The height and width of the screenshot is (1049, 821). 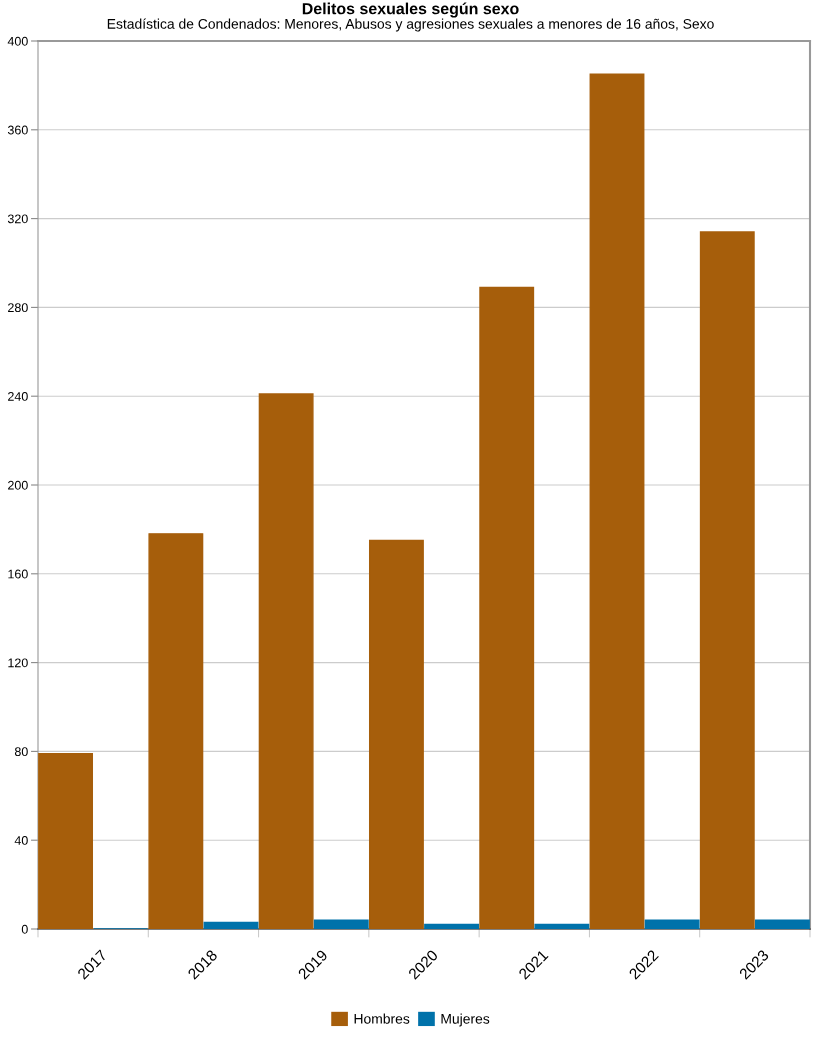 I want to click on y-tick-label: 400, so click(x=17, y=41).